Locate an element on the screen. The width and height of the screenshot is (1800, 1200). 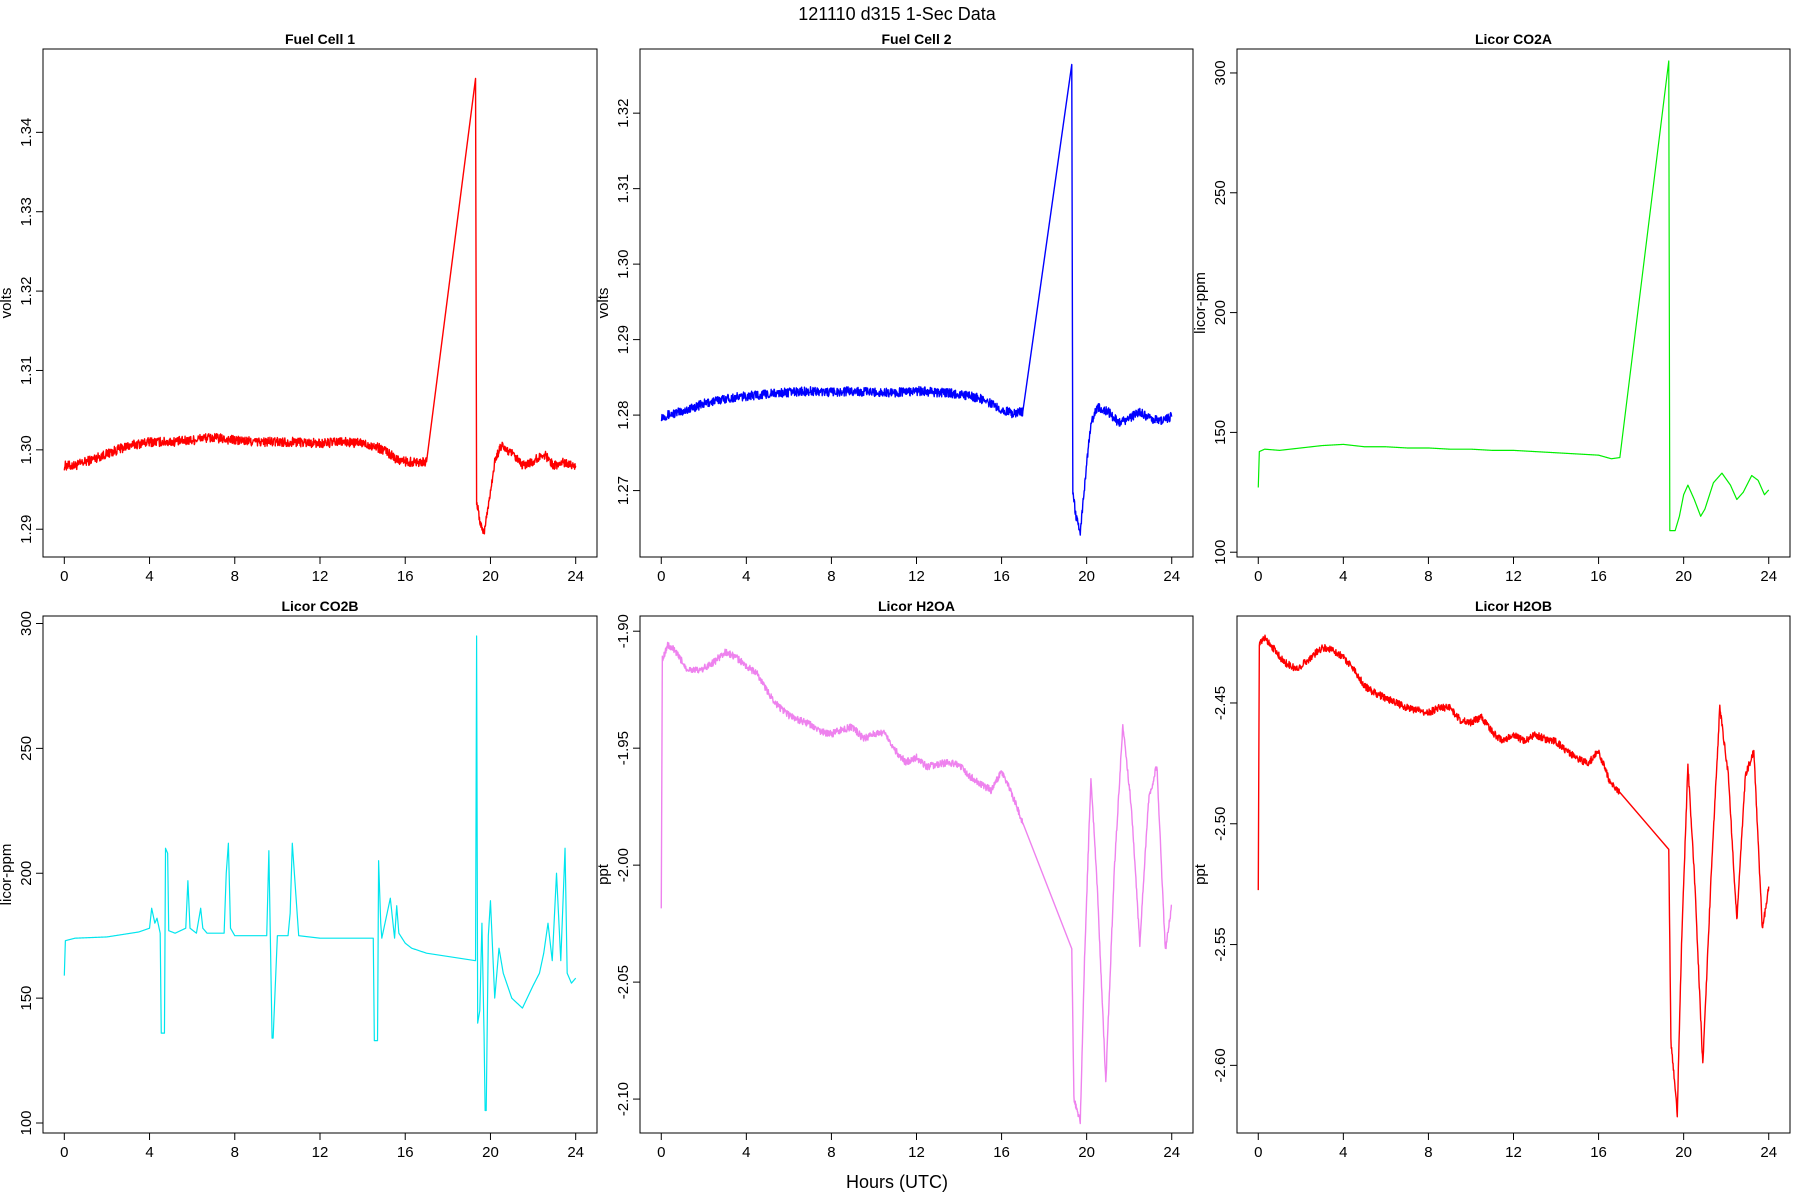
y-tick-label: -1.90 is located at coordinates (623, 631).